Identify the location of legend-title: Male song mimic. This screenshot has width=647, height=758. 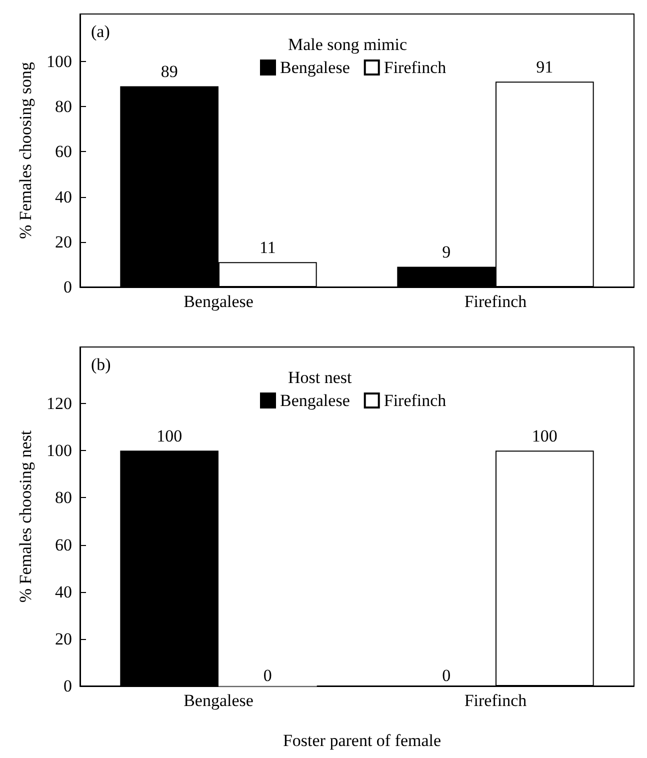
(348, 44).